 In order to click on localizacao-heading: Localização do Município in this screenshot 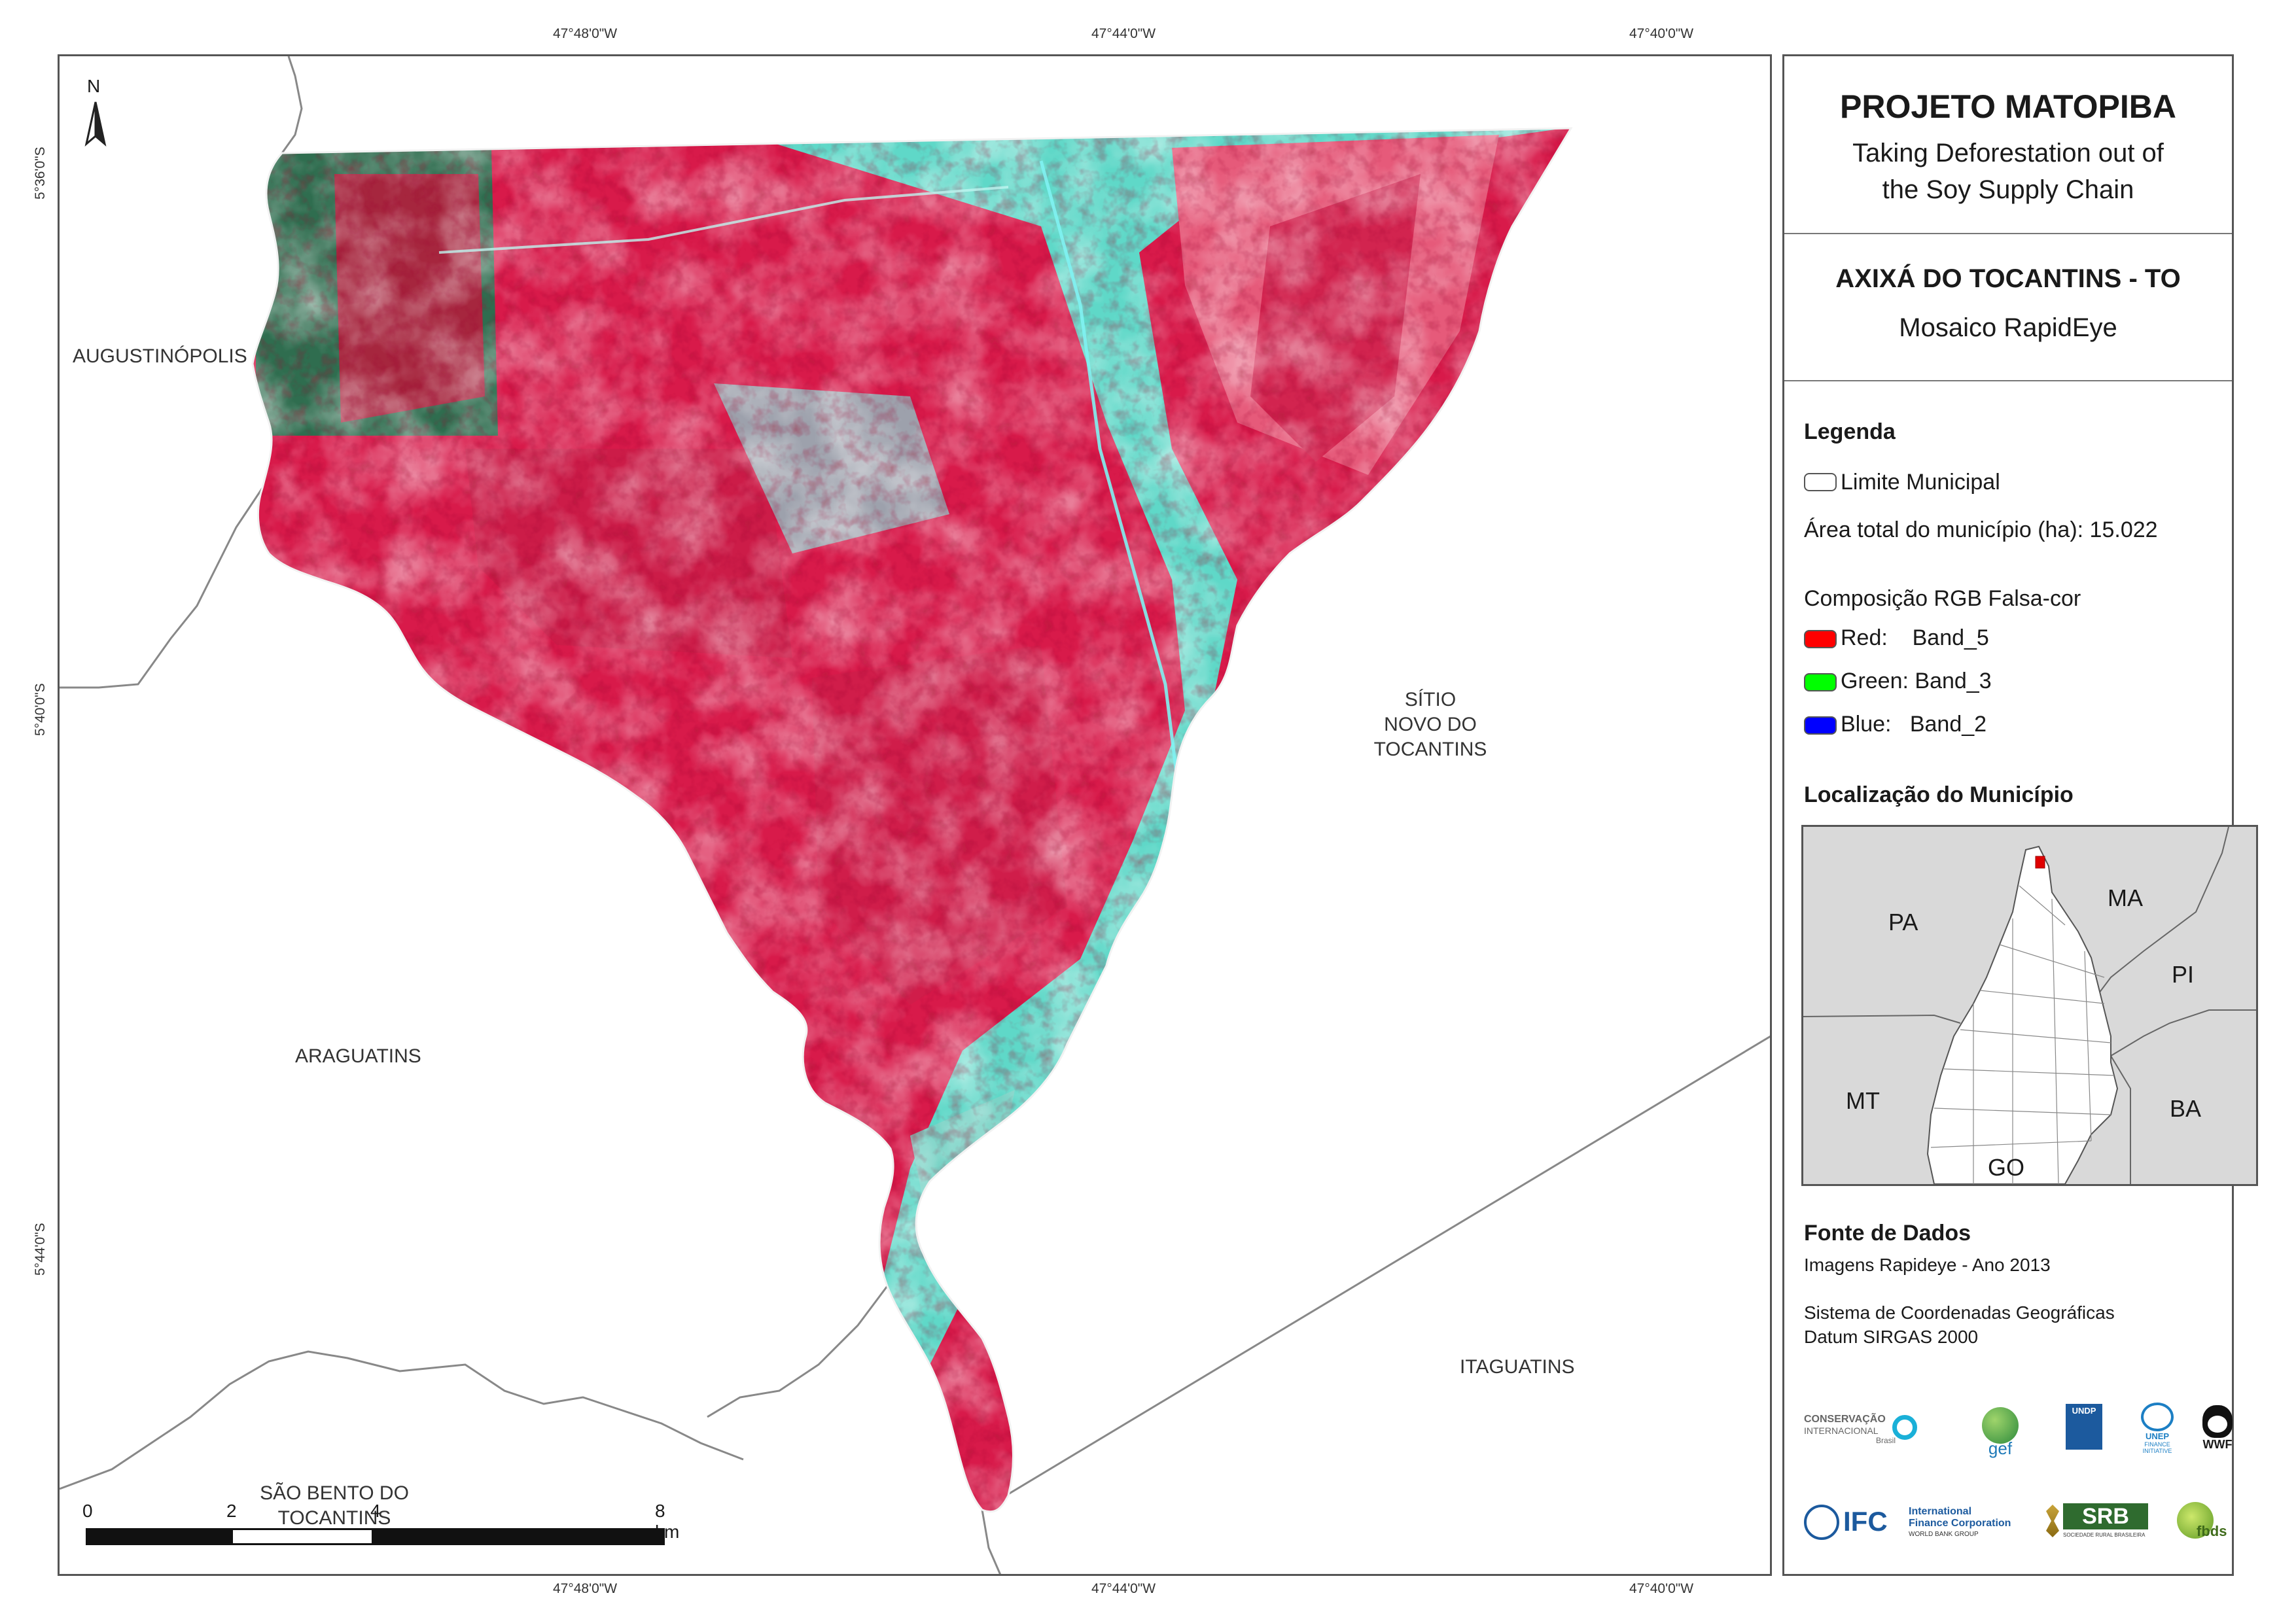, I will do `click(1939, 795)`.